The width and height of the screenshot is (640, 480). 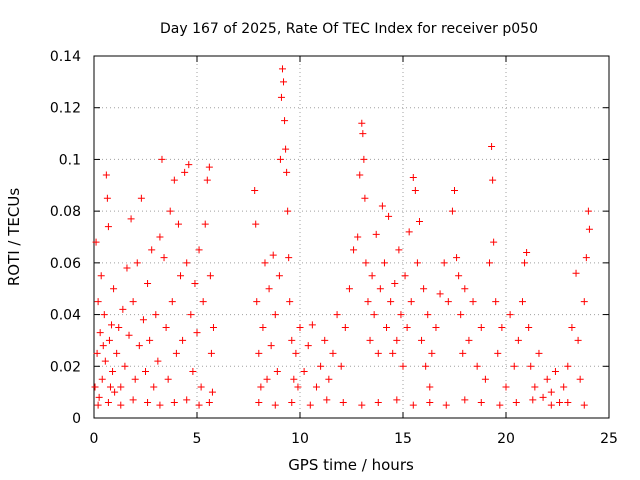 I want to click on x-tick-label: 25, so click(x=609, y=439).